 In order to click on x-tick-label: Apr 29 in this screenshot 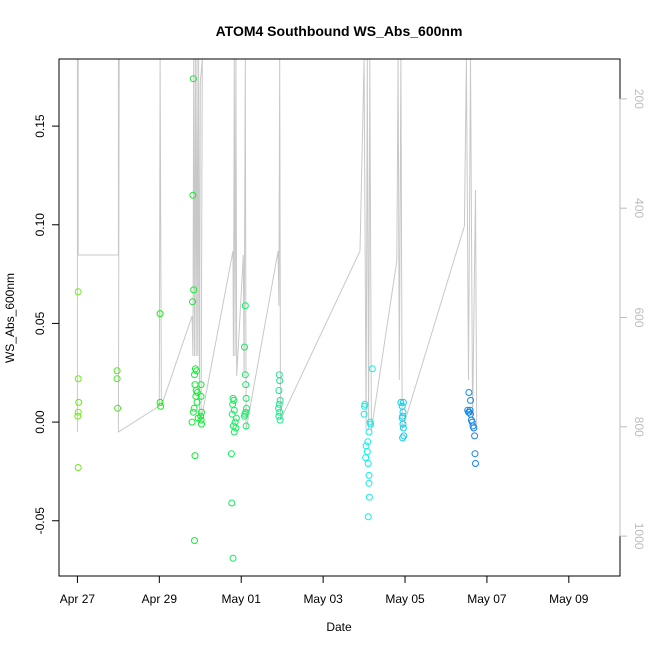, I will do `click(160, 599)`.